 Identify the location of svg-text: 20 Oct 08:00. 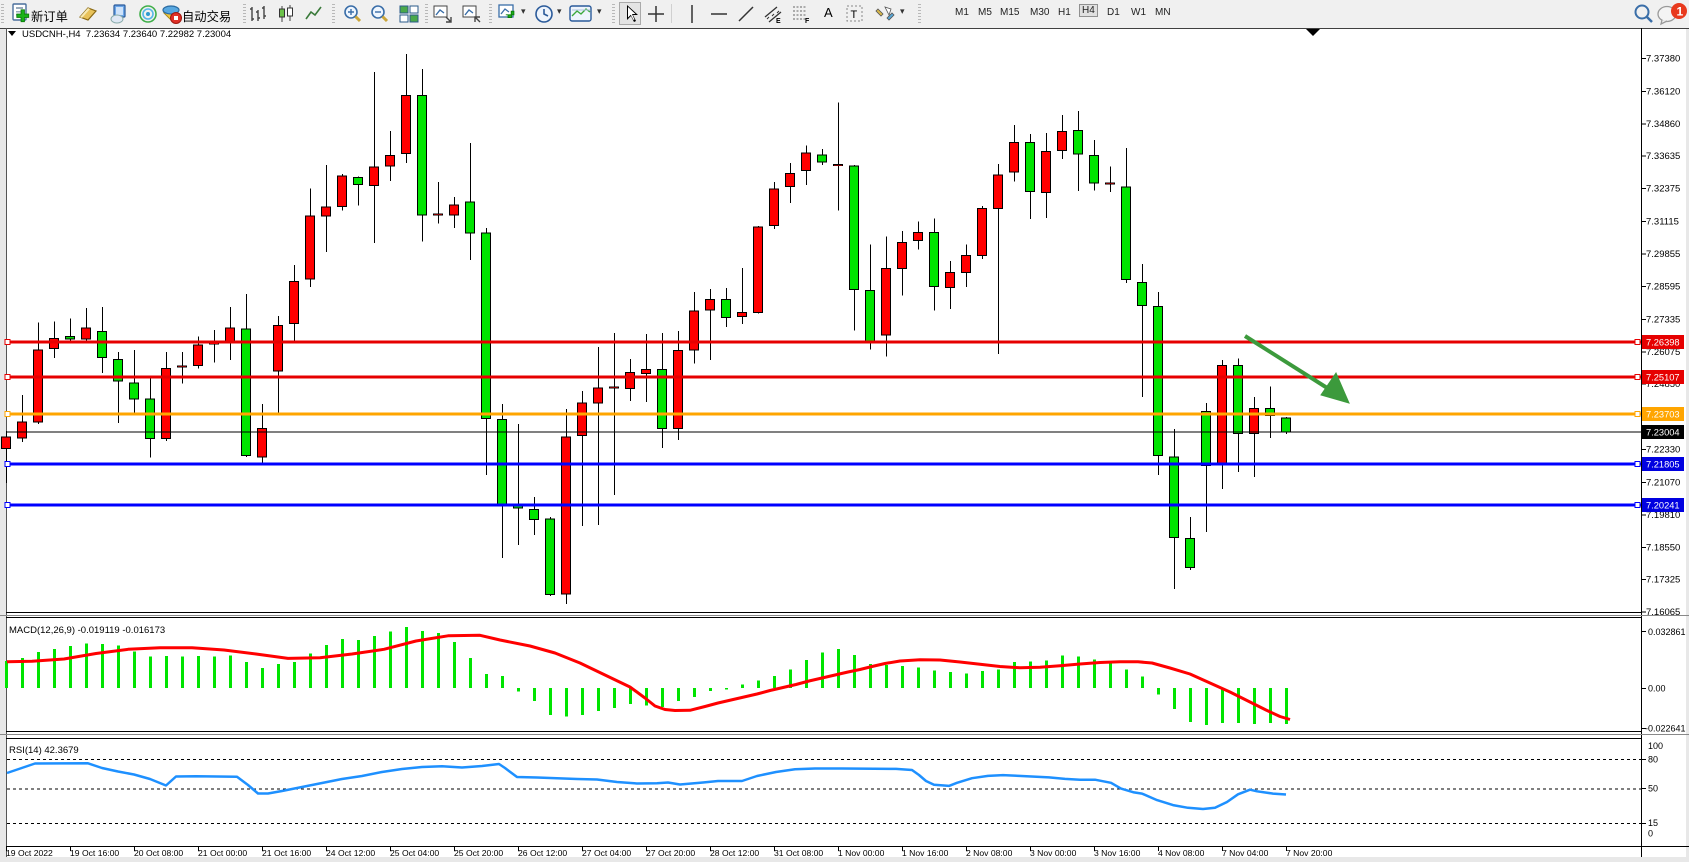
(158, 853).